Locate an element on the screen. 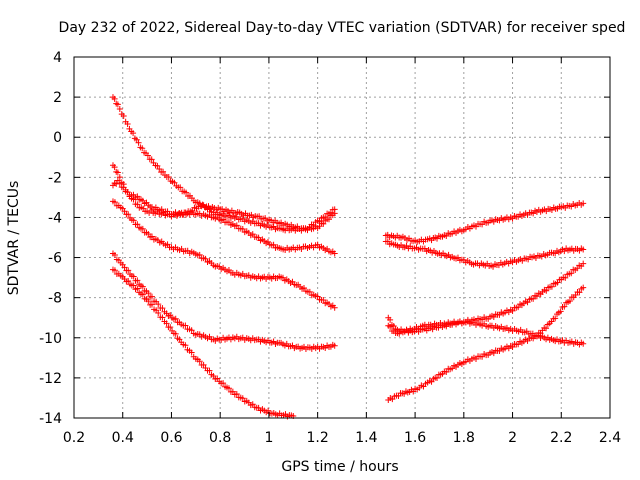 The width and height of the screenshot is (640, 480). y-tick-label: -6 is located at coordinates (55, 259).